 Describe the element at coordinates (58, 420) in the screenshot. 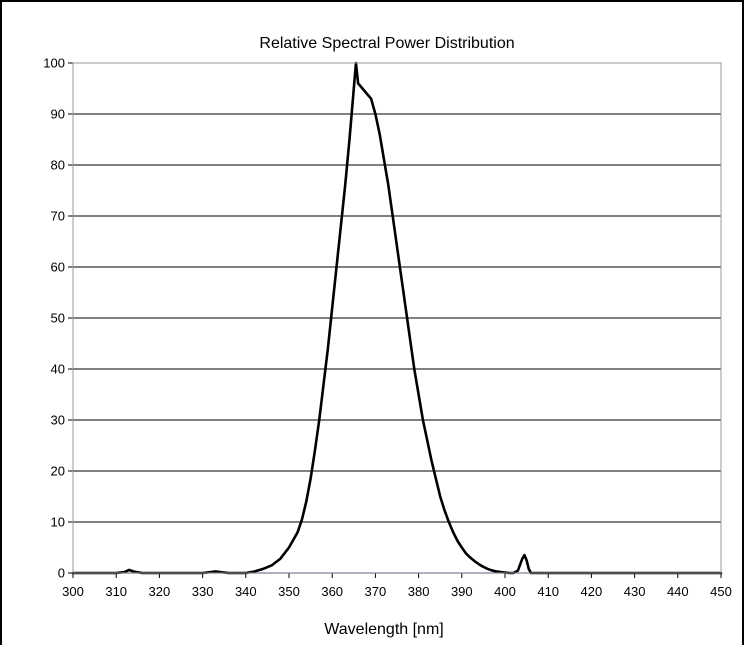

I see `y-tick-label: 30` at that location.